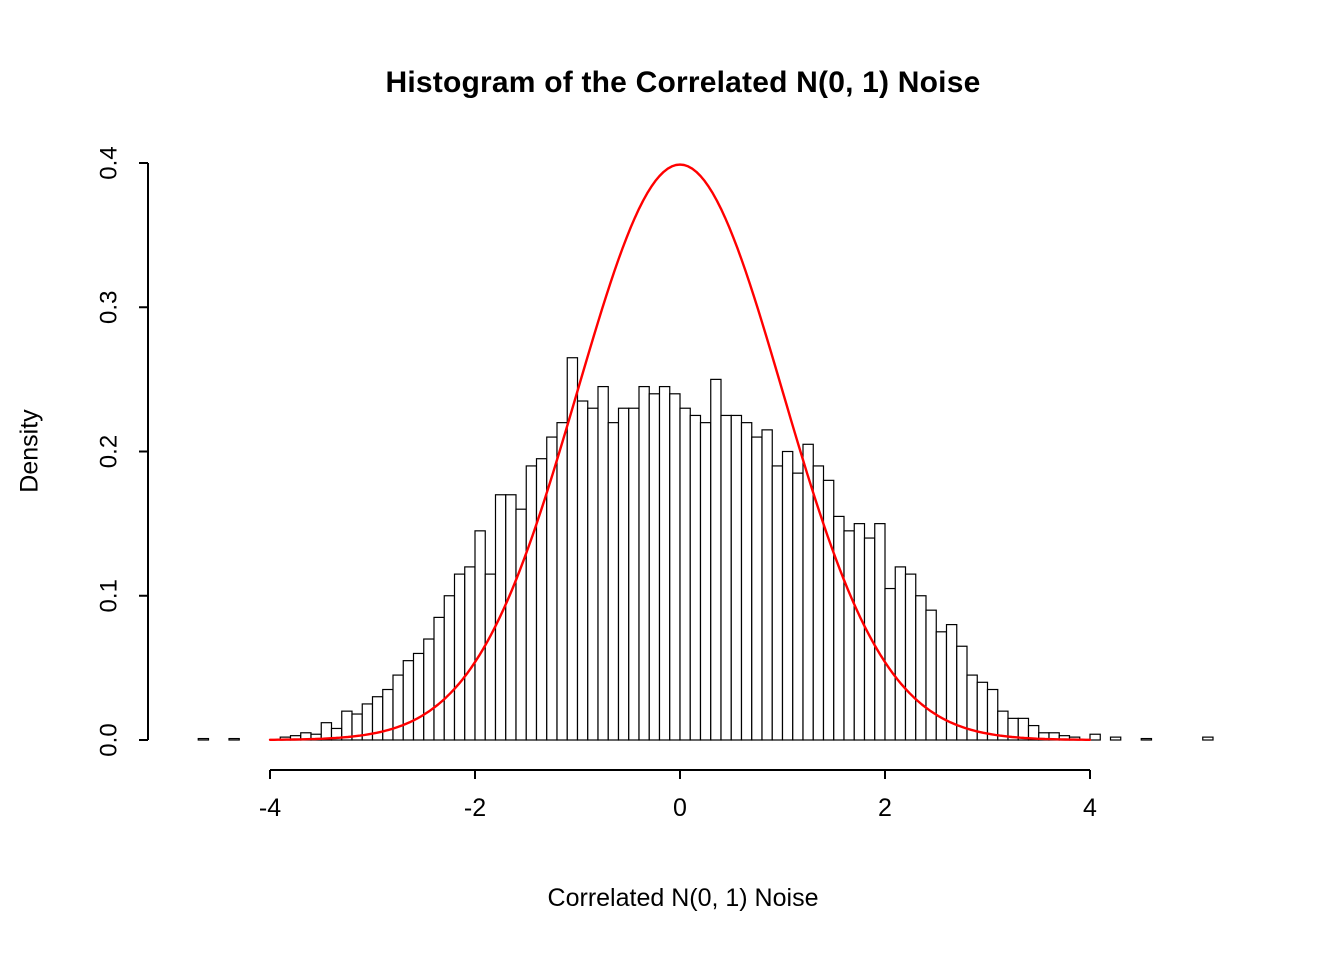  Describe the element at coordinates (1090, 808) in the screenshot. I see `x-tick-label: 4` at that location.